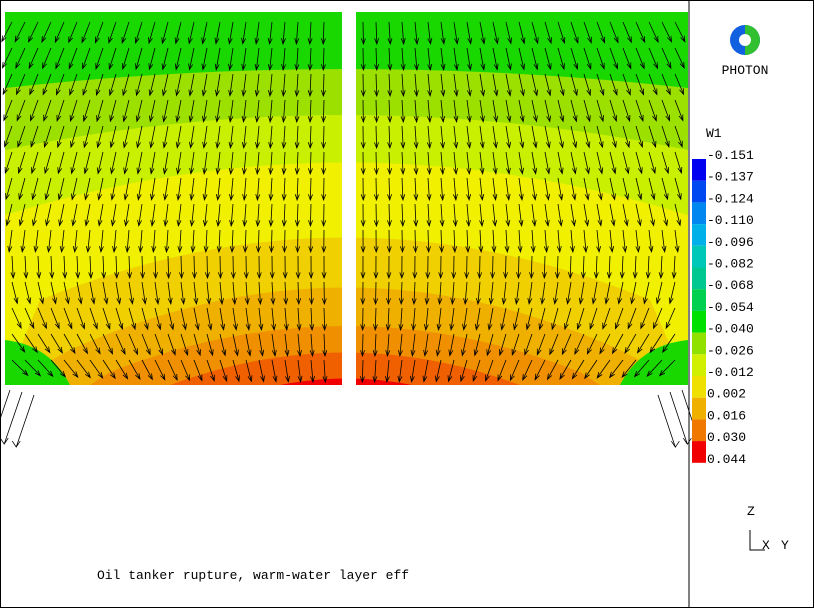 The width and height of the screenshot is (815, 609). I want to click on logo-label: PHOTON, so click(745, 70).